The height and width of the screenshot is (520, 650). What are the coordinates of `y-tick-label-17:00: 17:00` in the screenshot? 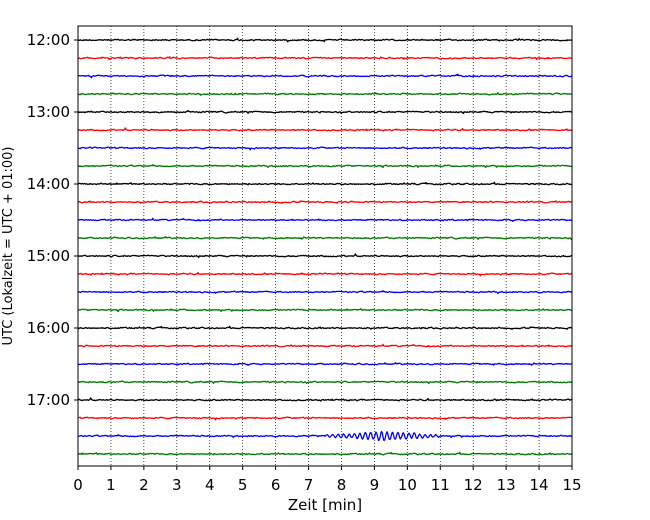 It's located at (48, 400).